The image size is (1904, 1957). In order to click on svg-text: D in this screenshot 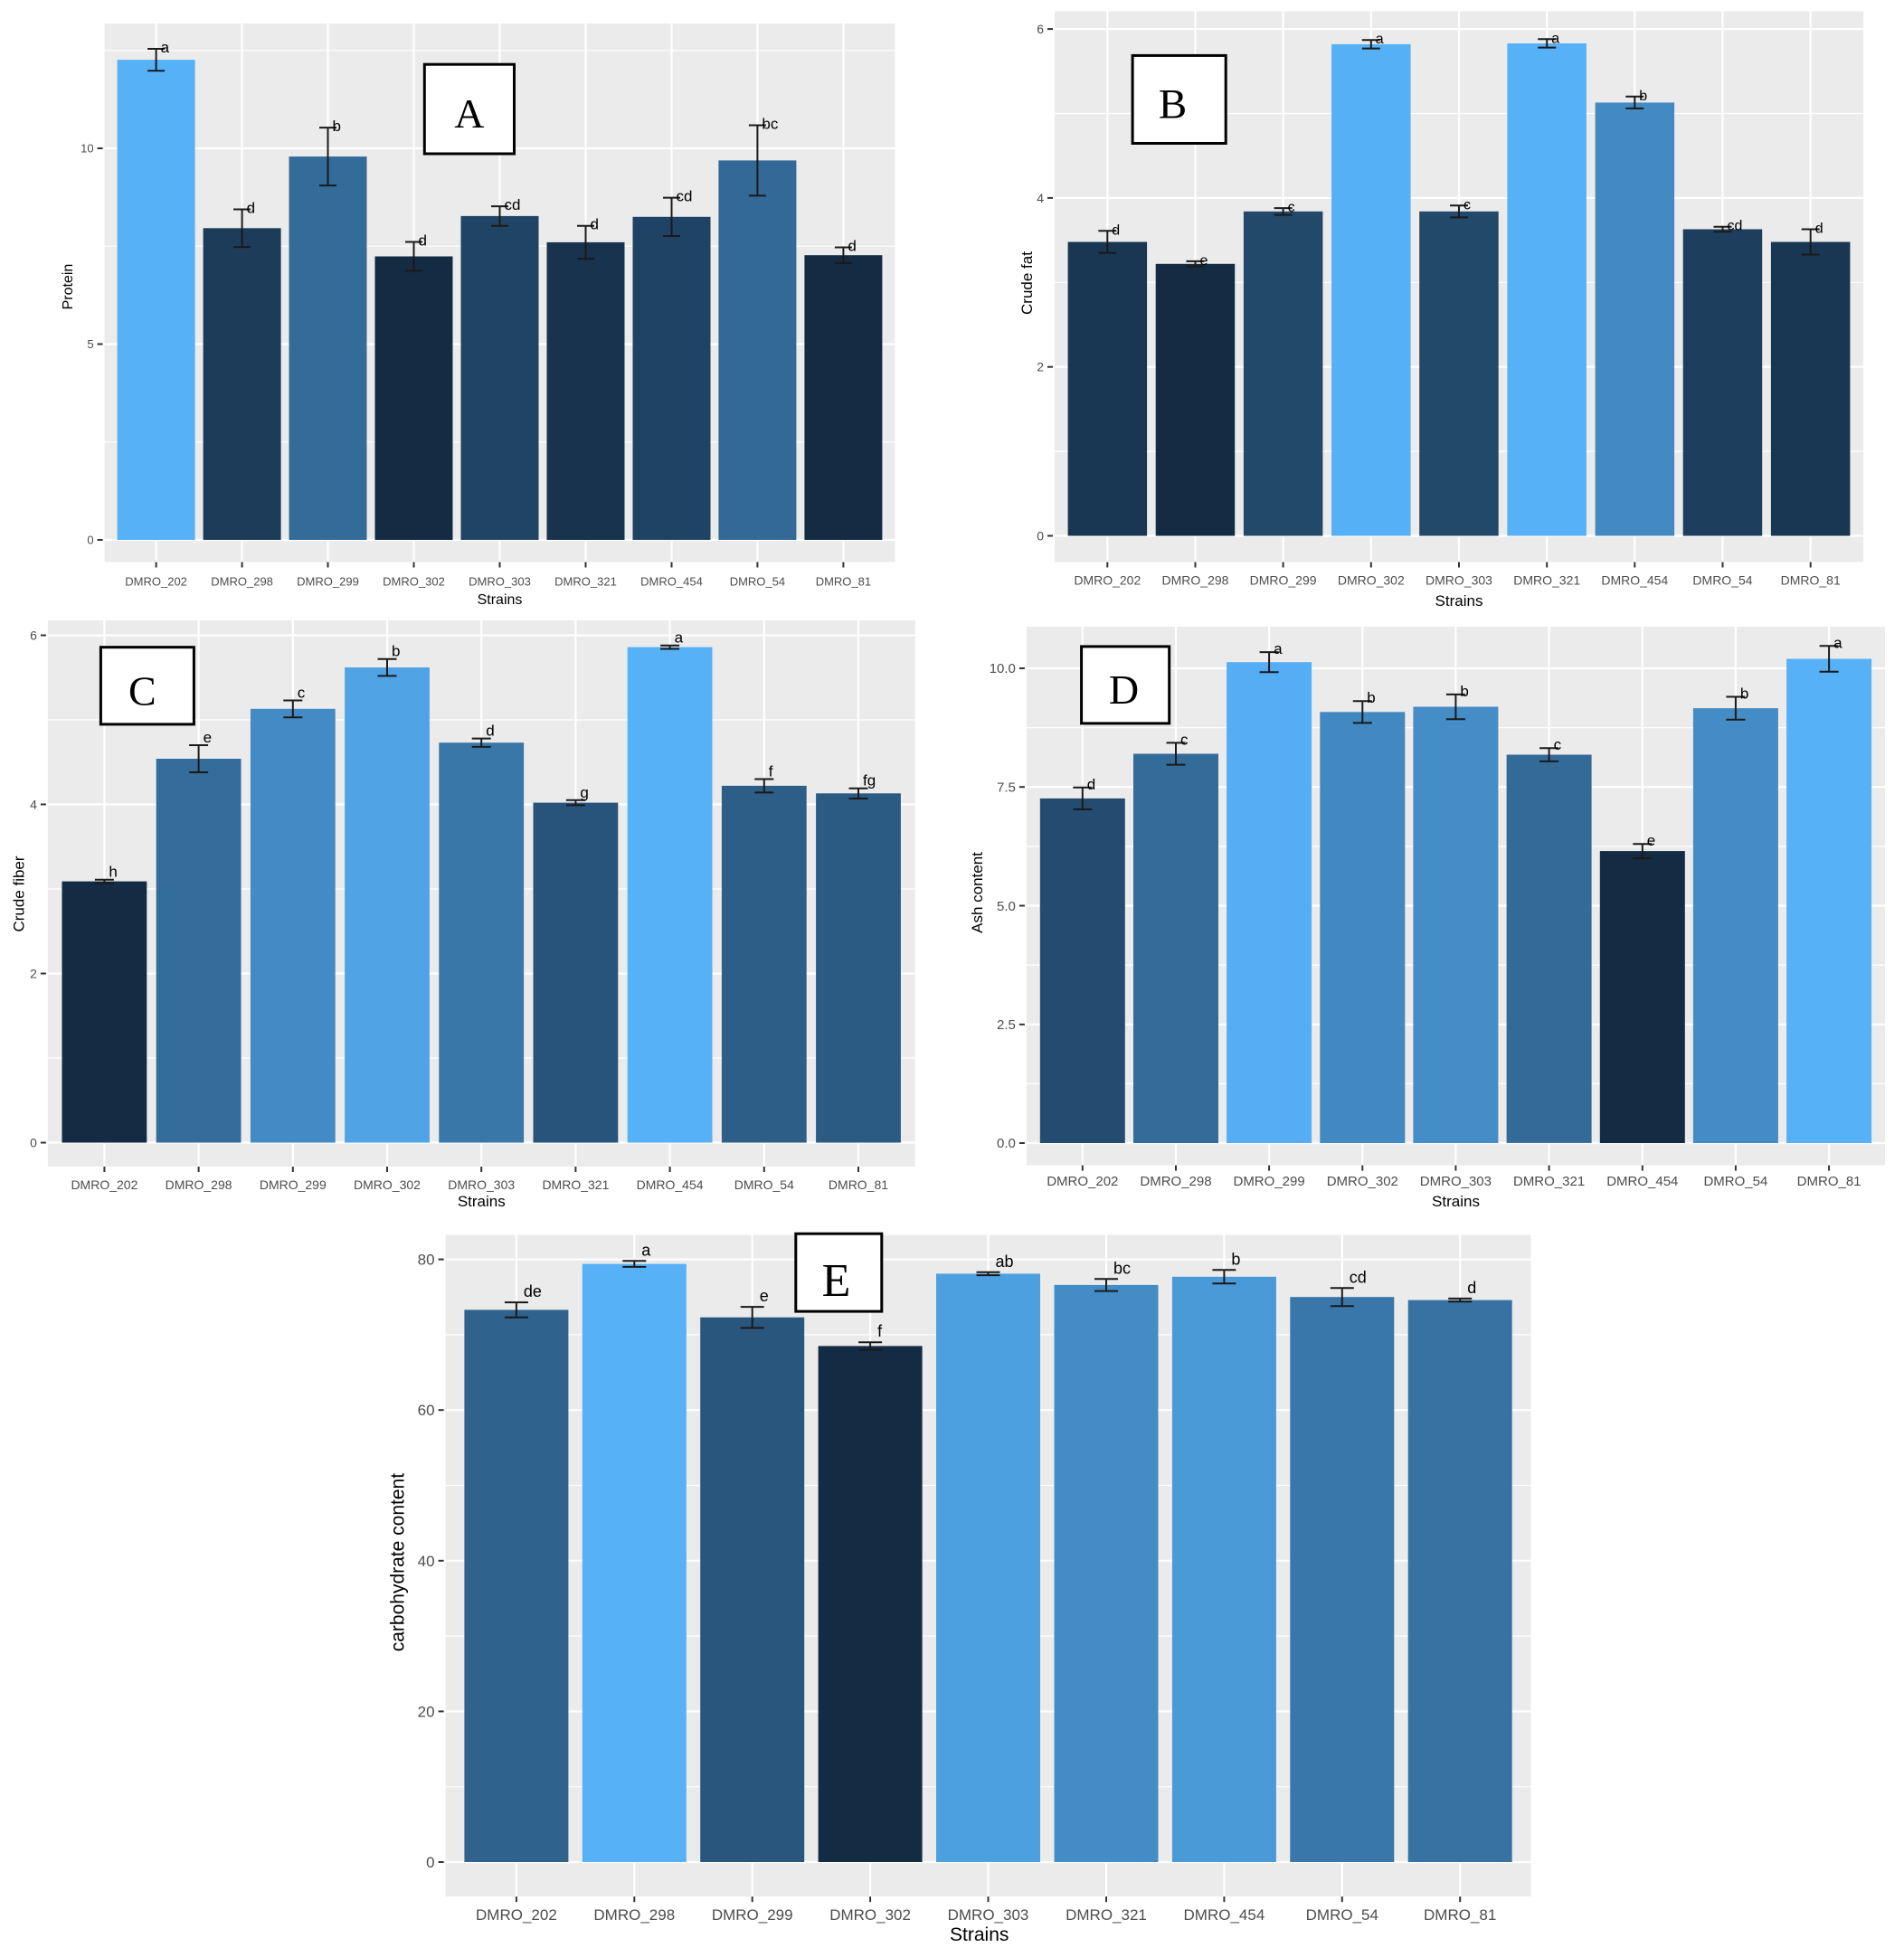, I will do `click(1124, 690)`.